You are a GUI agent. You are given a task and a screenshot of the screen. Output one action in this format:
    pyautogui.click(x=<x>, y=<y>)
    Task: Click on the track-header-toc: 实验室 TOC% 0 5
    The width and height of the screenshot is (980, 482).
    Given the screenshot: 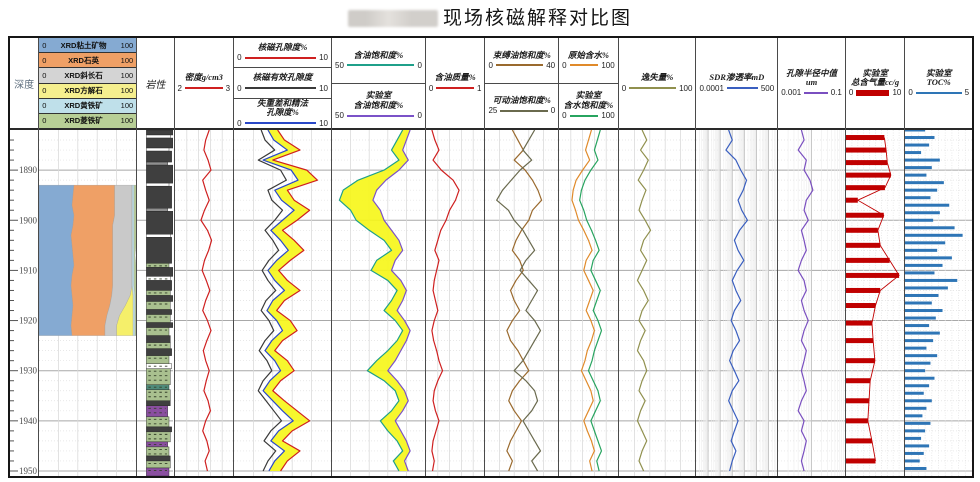 What is the action you would take?
    pyautogui.click(x=939, y=84)
    